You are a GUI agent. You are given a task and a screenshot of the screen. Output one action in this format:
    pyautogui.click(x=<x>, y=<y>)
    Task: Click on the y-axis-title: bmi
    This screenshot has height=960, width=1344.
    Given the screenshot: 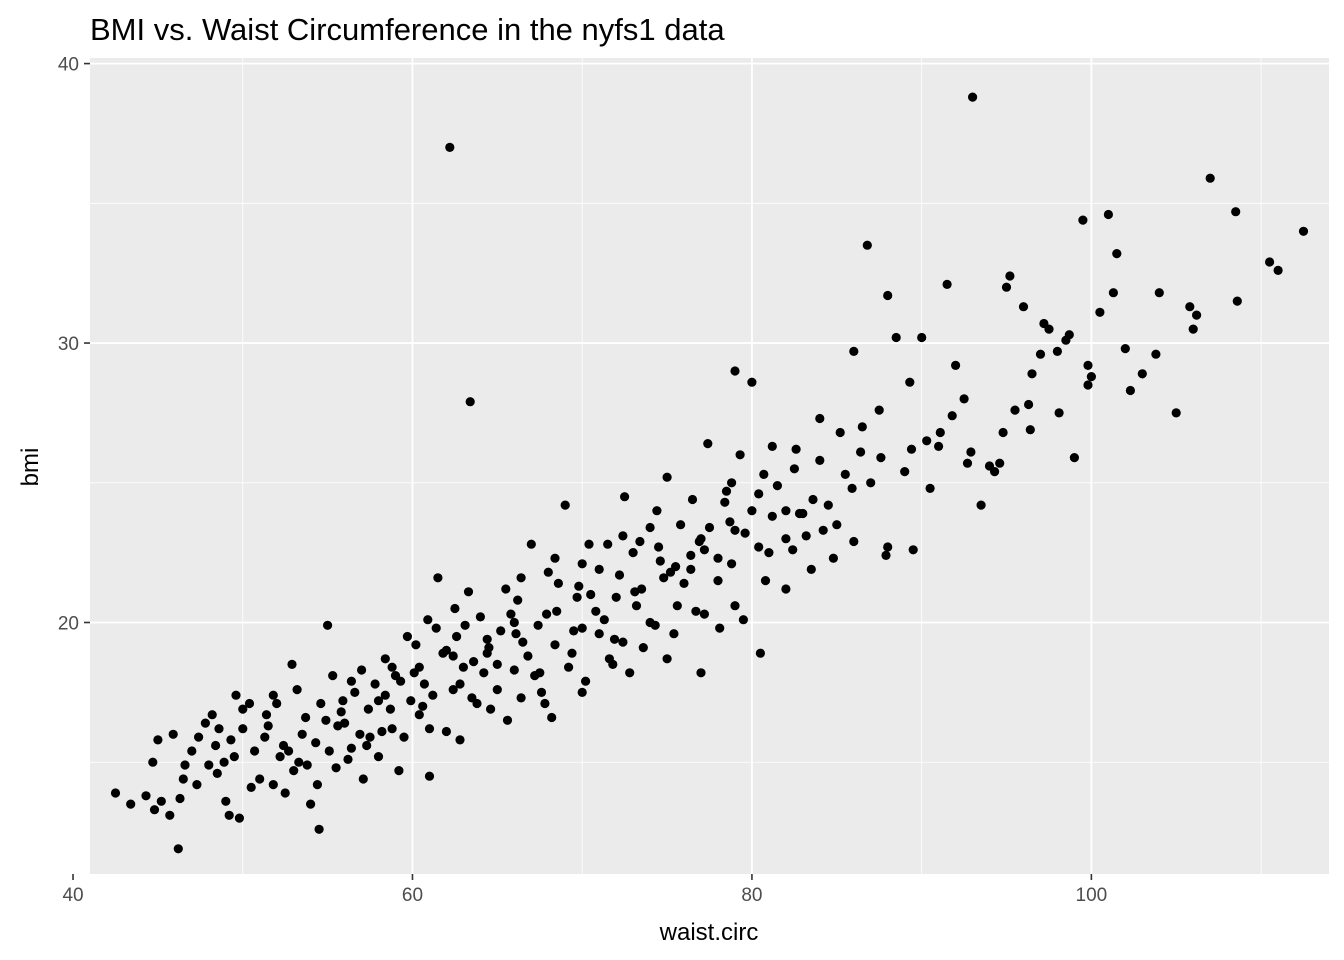 What is the action you would take?
    pyautogui.click(x=30, y=467)
    